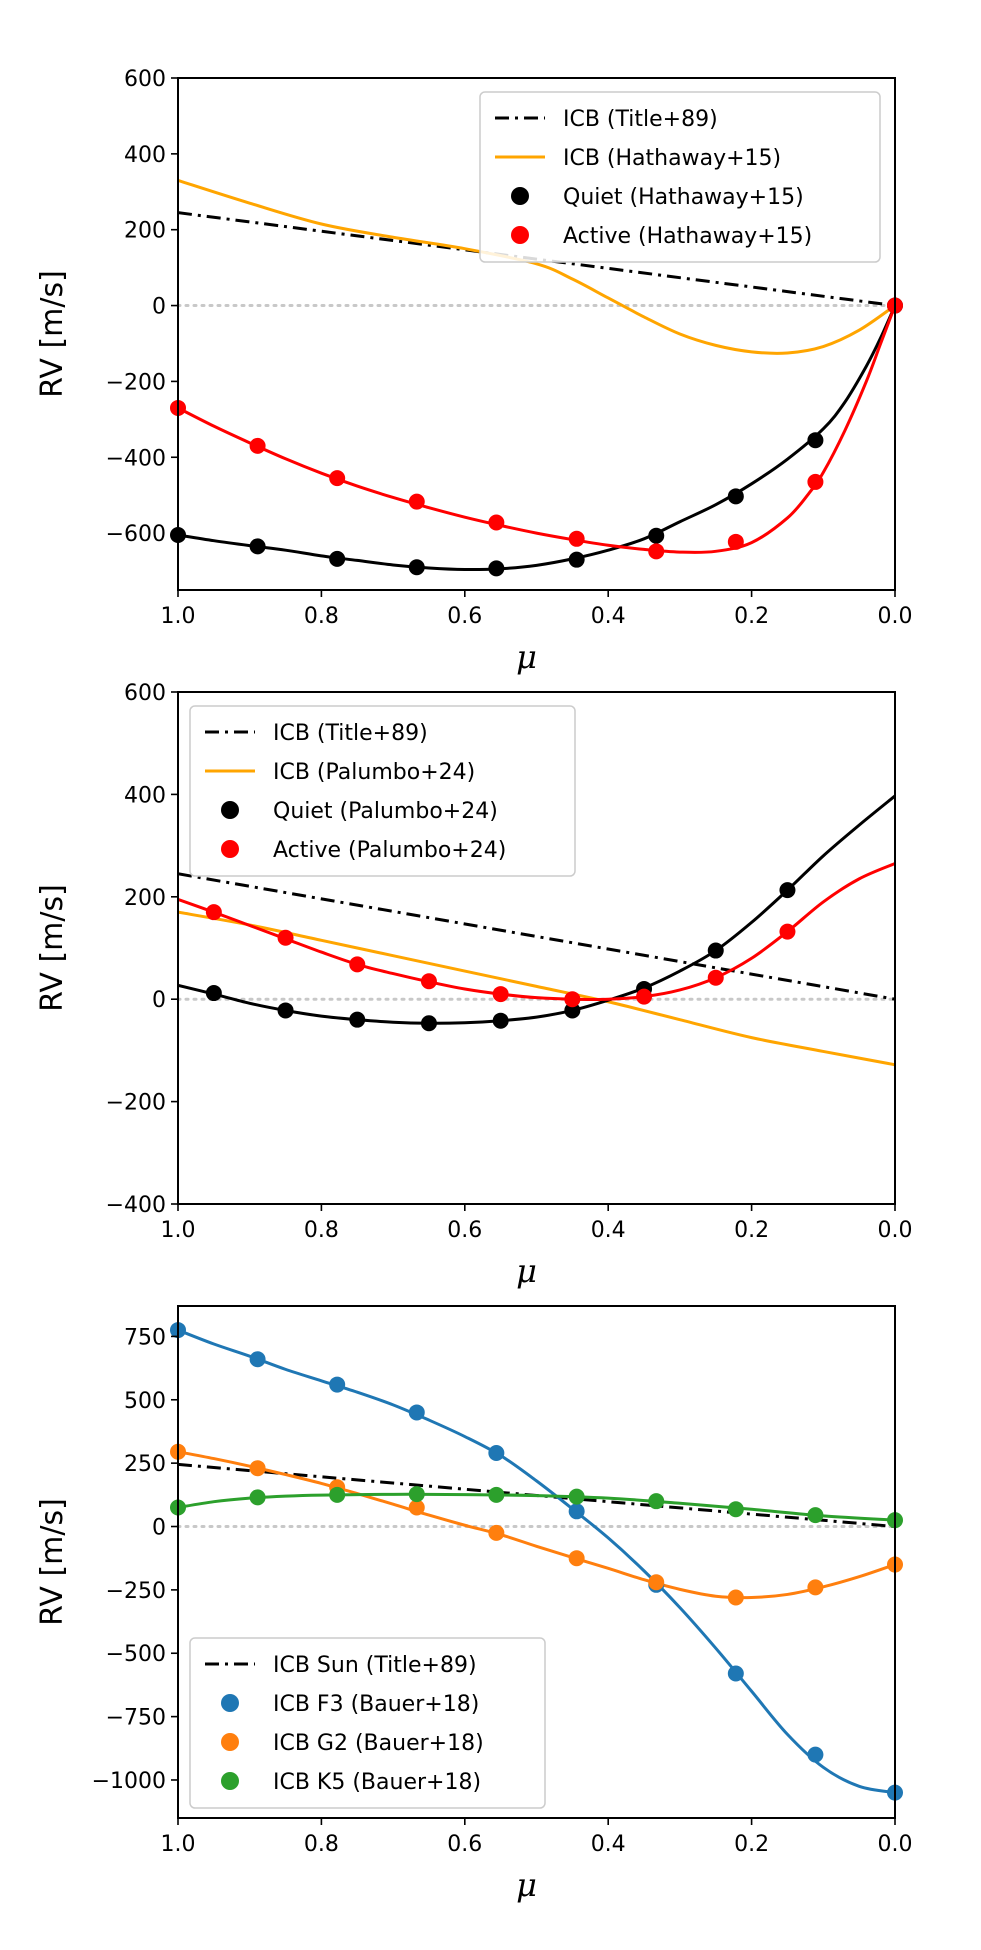 This screenshot has width=981, height=1950. I want to click on y-tick-label: −250, so click(136, 1591).